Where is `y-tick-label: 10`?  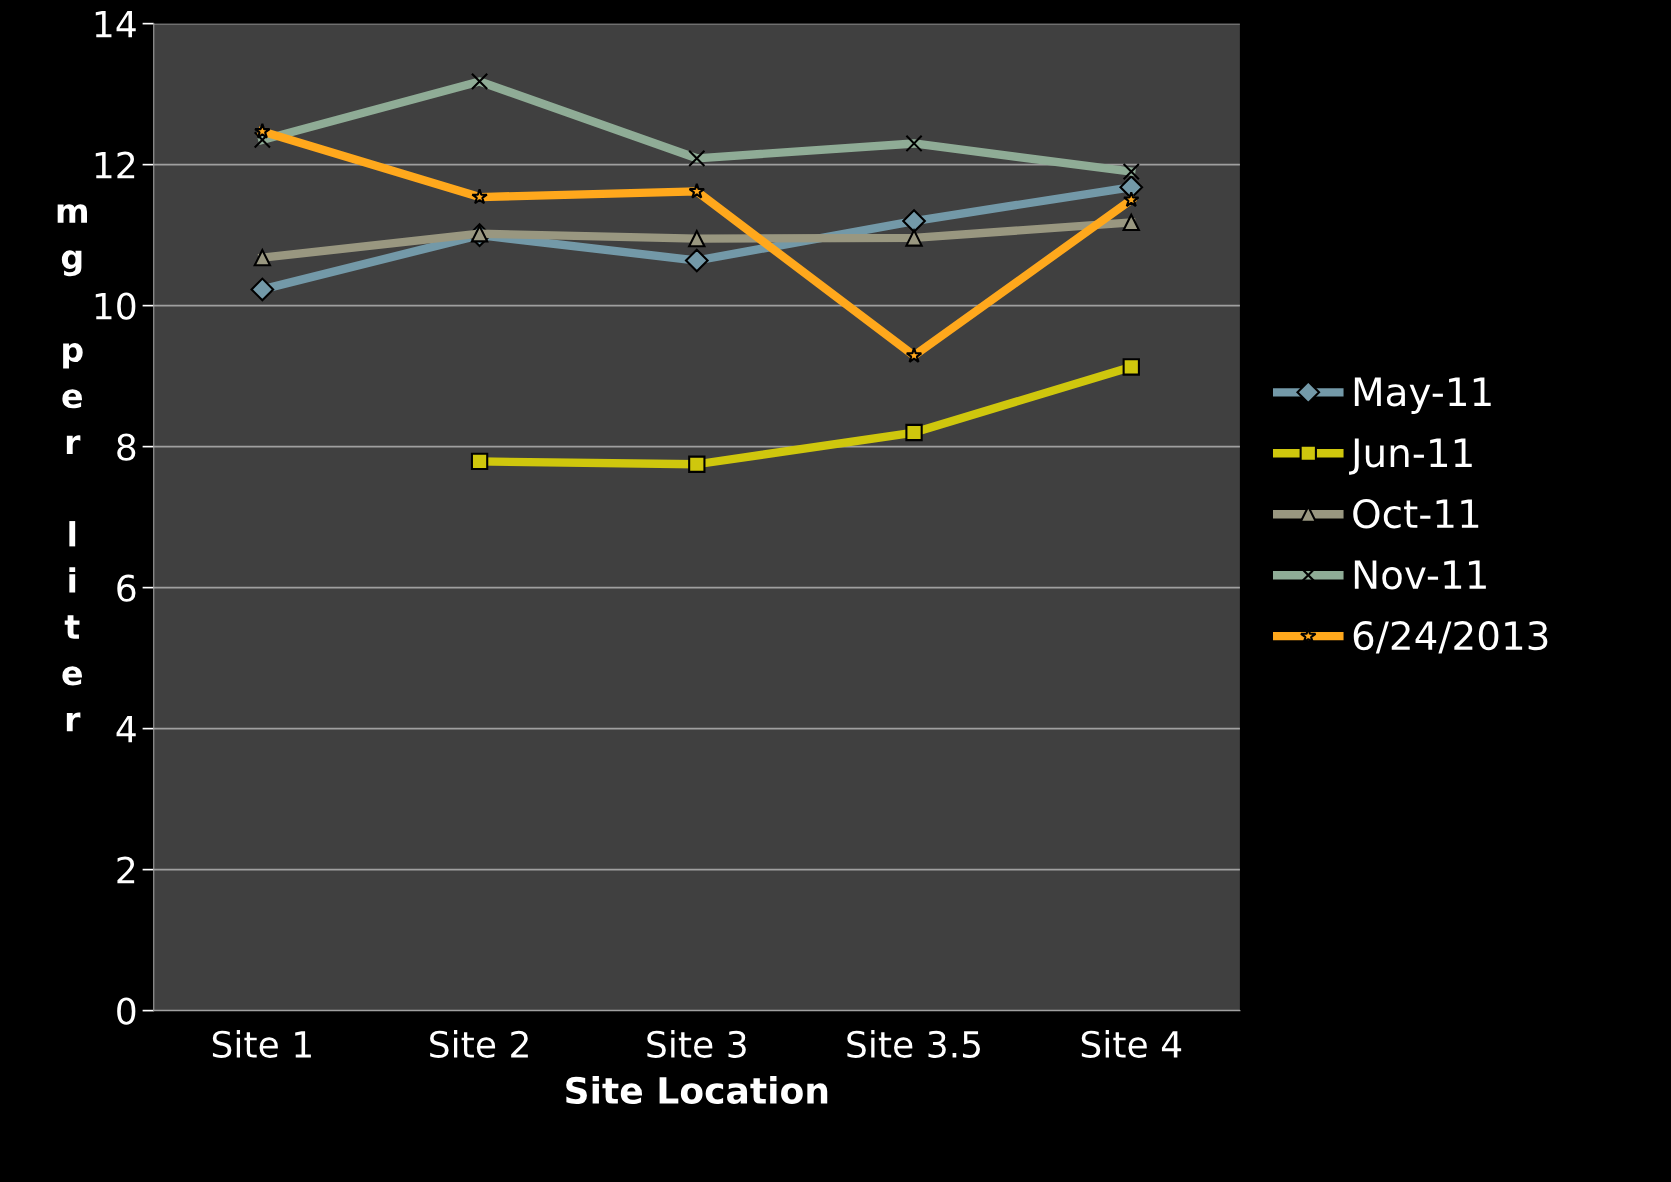 y-tick-label: 10 is located at coordinates (115, 306).